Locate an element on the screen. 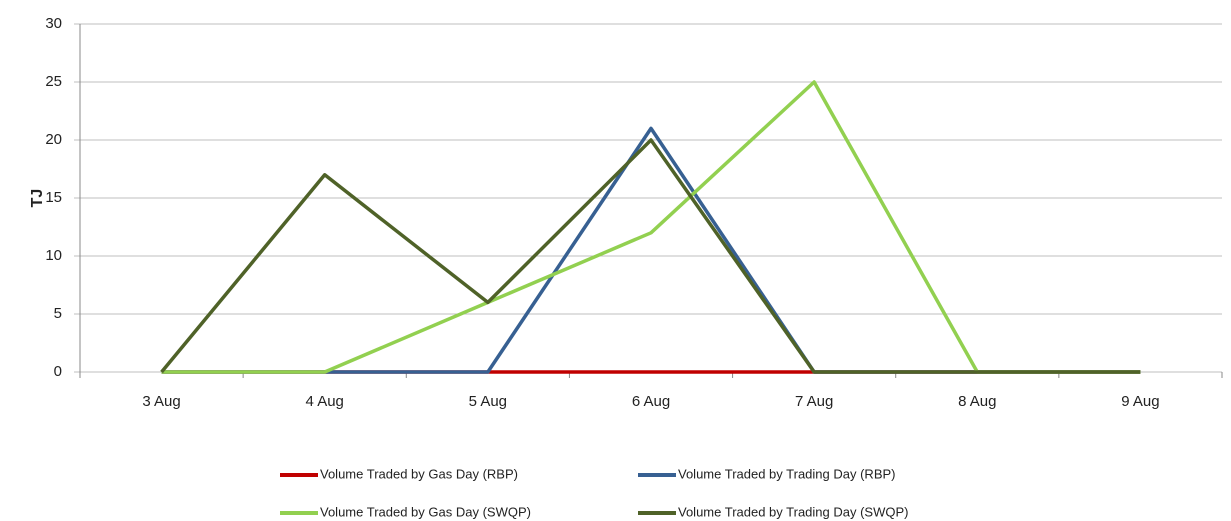 The image size is (1231, 521). x-tick-label: 8 Aug is located at coordinates (977, 401).